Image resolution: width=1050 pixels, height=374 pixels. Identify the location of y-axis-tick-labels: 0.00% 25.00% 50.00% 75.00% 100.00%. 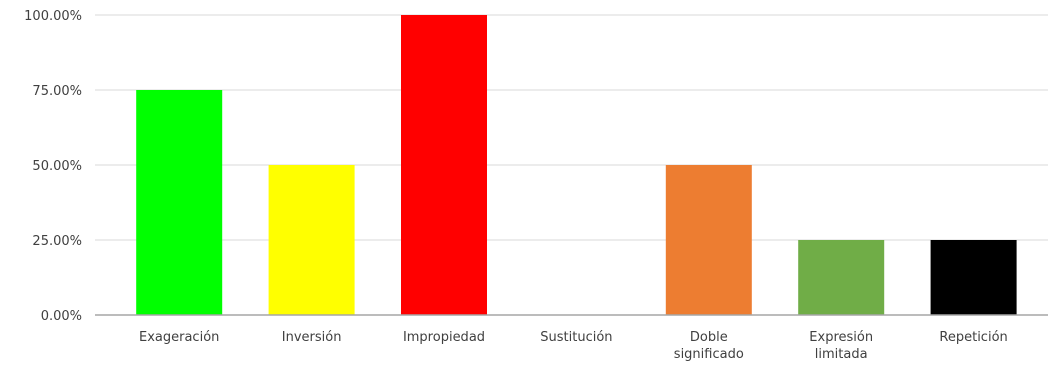
(53, 166).